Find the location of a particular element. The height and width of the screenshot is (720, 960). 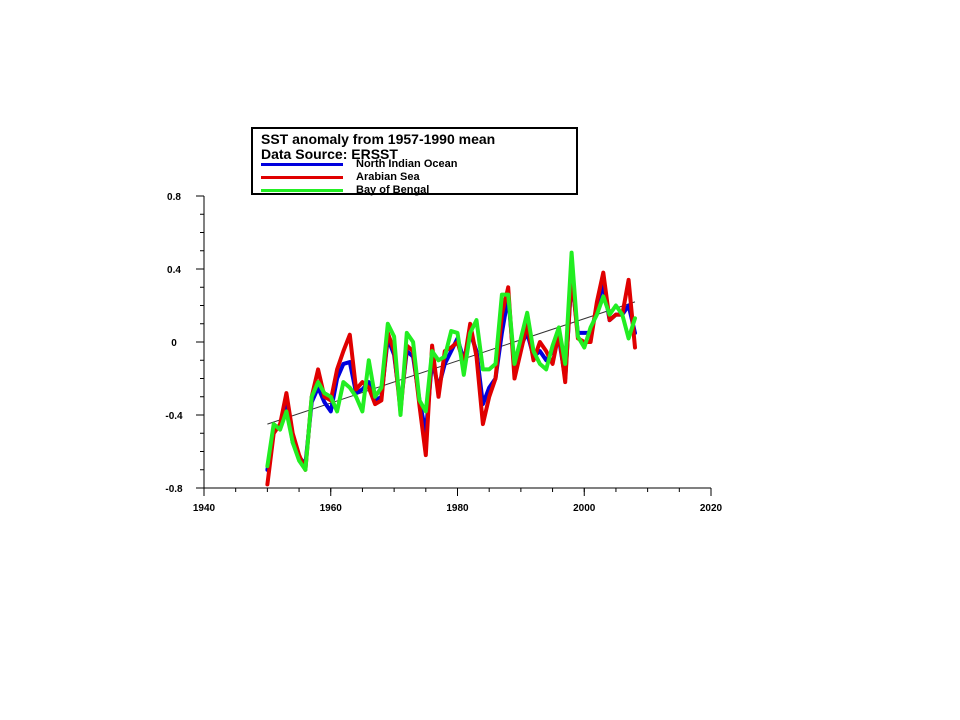

trend-line is located at coordinates (451, 363).